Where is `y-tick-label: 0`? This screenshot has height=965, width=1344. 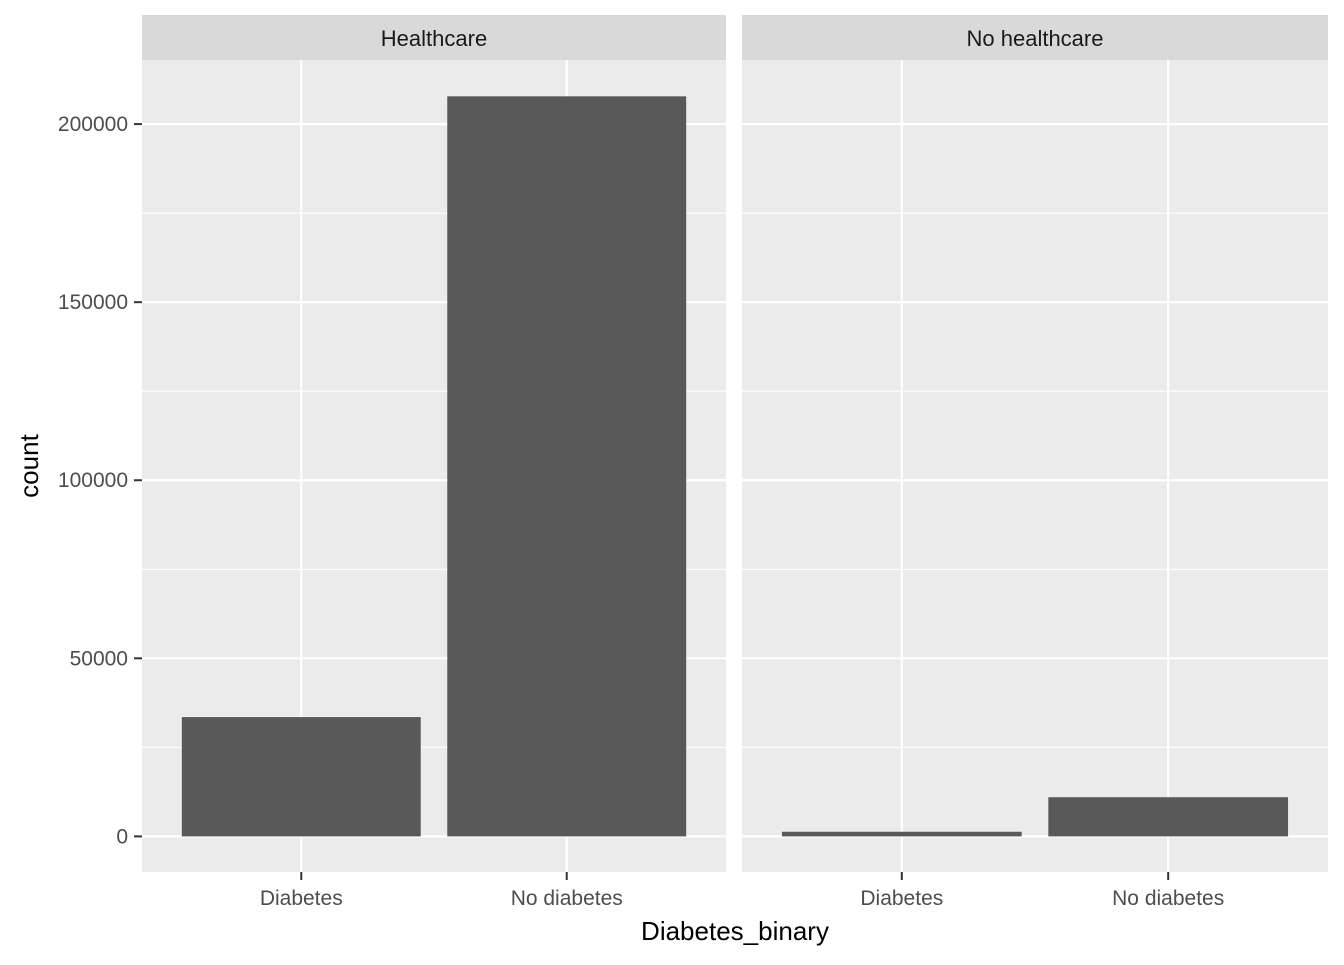 y-tick-label: 0 is located at coordinates (122, 836).